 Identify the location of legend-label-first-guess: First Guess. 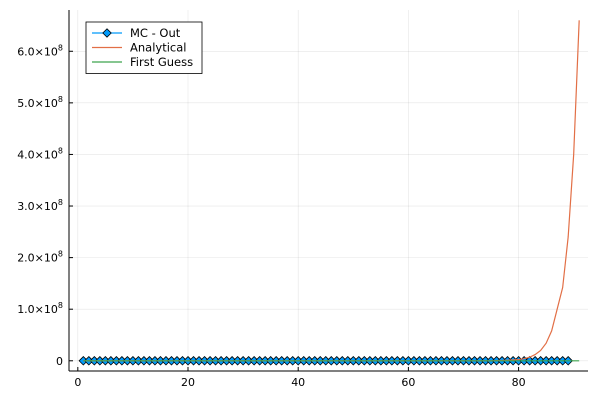
(161, 62).